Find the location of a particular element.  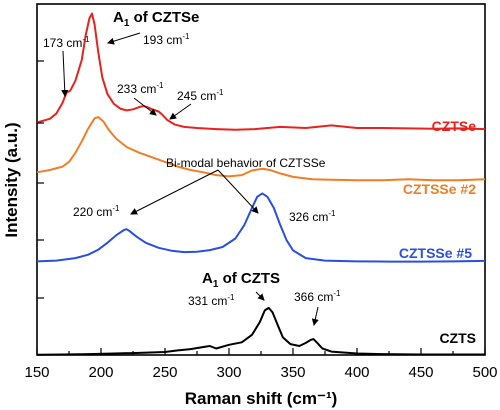

x-tick-label: 450 is located at coordinates (420, 372).